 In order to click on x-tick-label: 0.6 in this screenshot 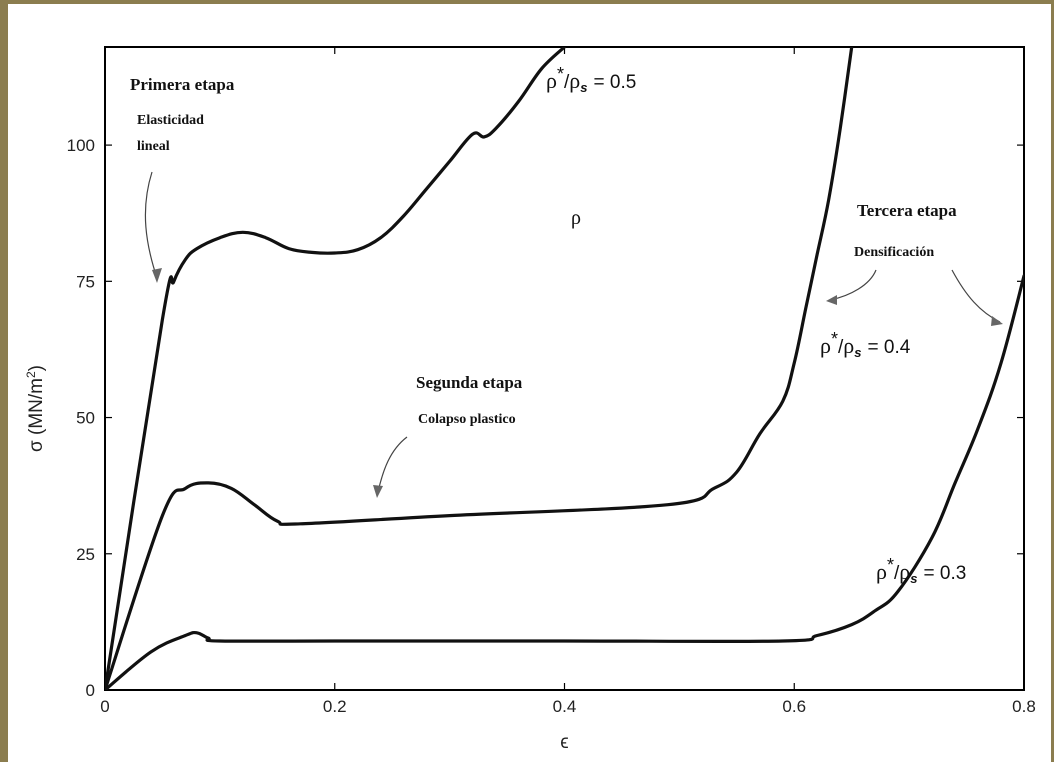, I will do `click(794, 706)`.